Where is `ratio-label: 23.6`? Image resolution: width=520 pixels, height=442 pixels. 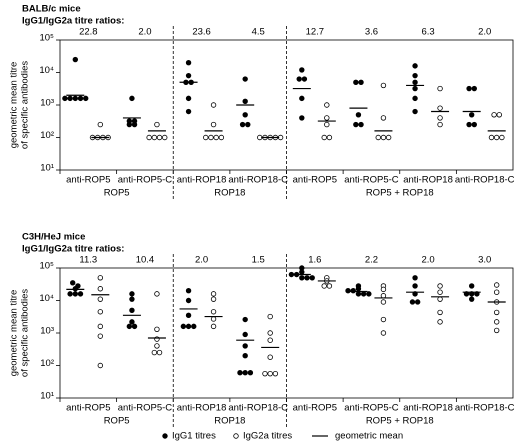 ratio-label: 23.6 is located at coordinates (201, 32).